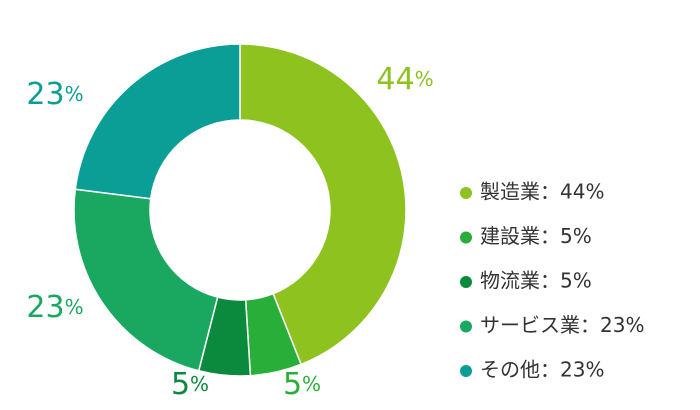 This screenshot has height=410, width=700. Describe the element at coordinates (562, 325) in the screenshot. I see `legend-label: サービス業：23%` at that location.